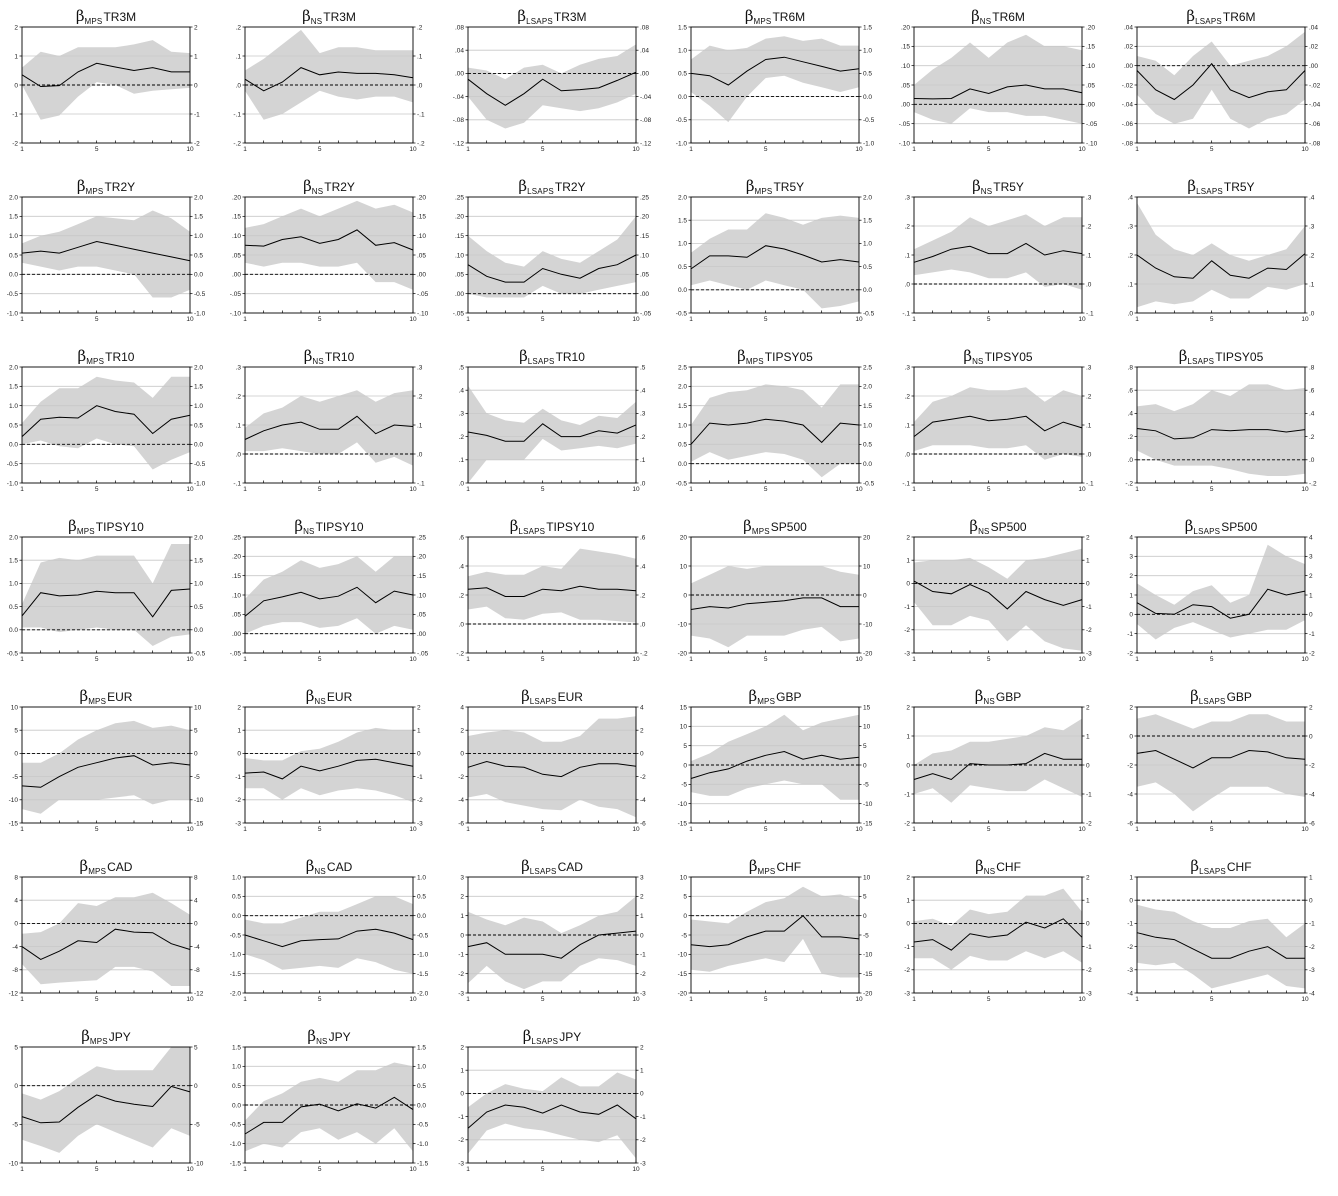  What do you see at coordinates (643, 537) in the screenshot?
I see `y-tick-label-right: .6` at bounding box center [643, 537].